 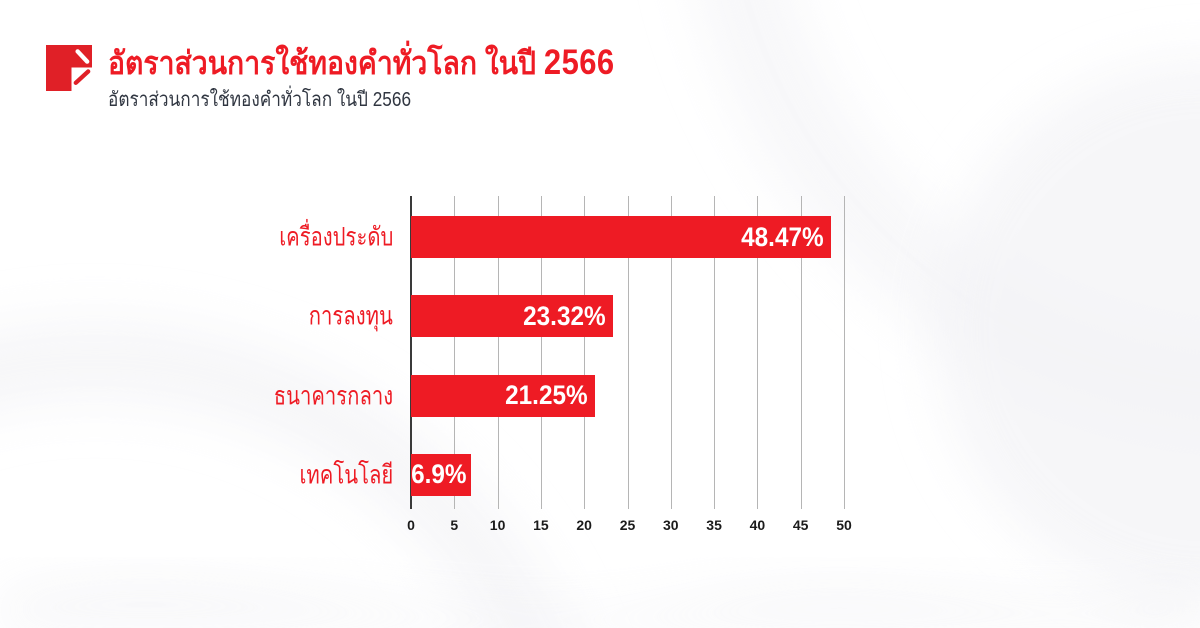 I want to click on bar-3: 6.9%, so click(x=441, y=474).